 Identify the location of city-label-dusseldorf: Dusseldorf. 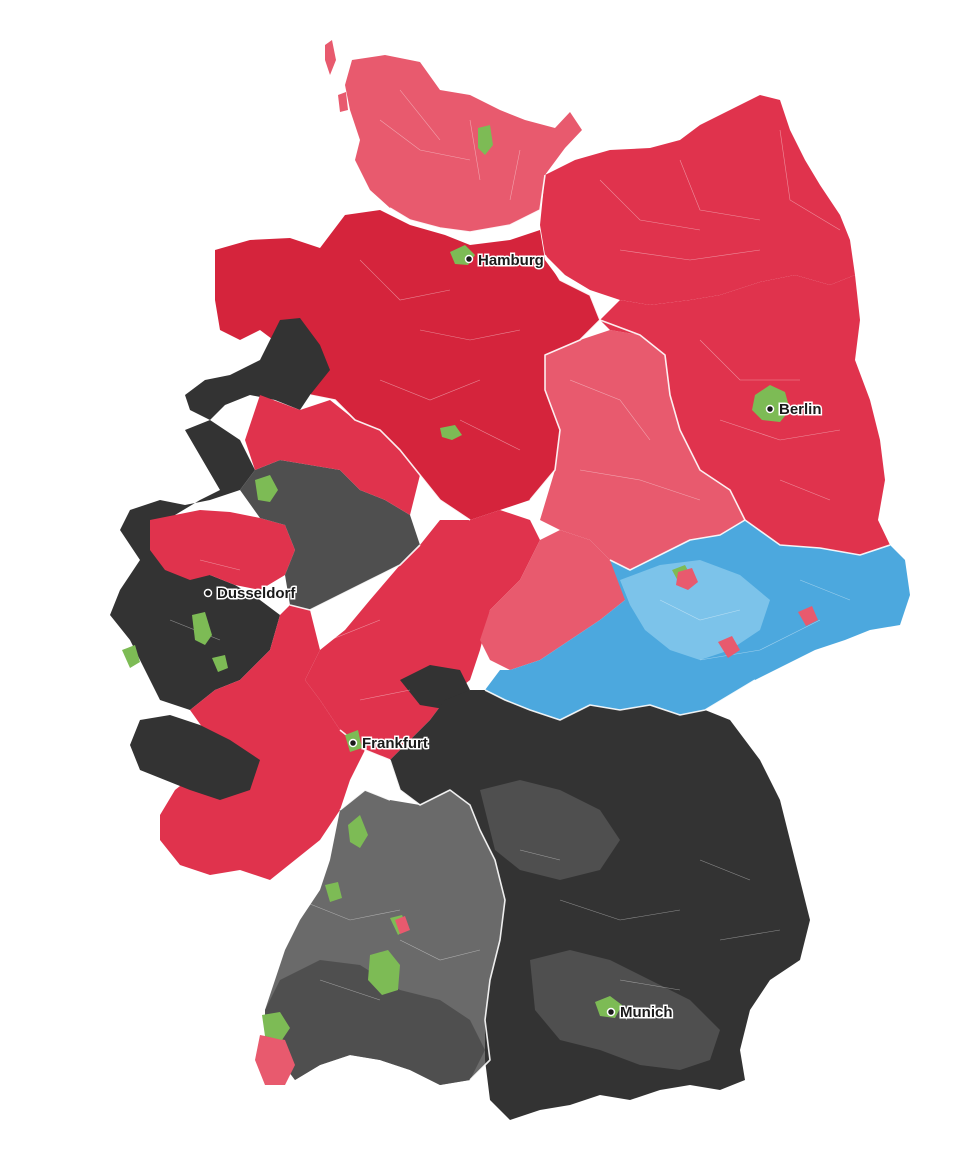
(256, 593).